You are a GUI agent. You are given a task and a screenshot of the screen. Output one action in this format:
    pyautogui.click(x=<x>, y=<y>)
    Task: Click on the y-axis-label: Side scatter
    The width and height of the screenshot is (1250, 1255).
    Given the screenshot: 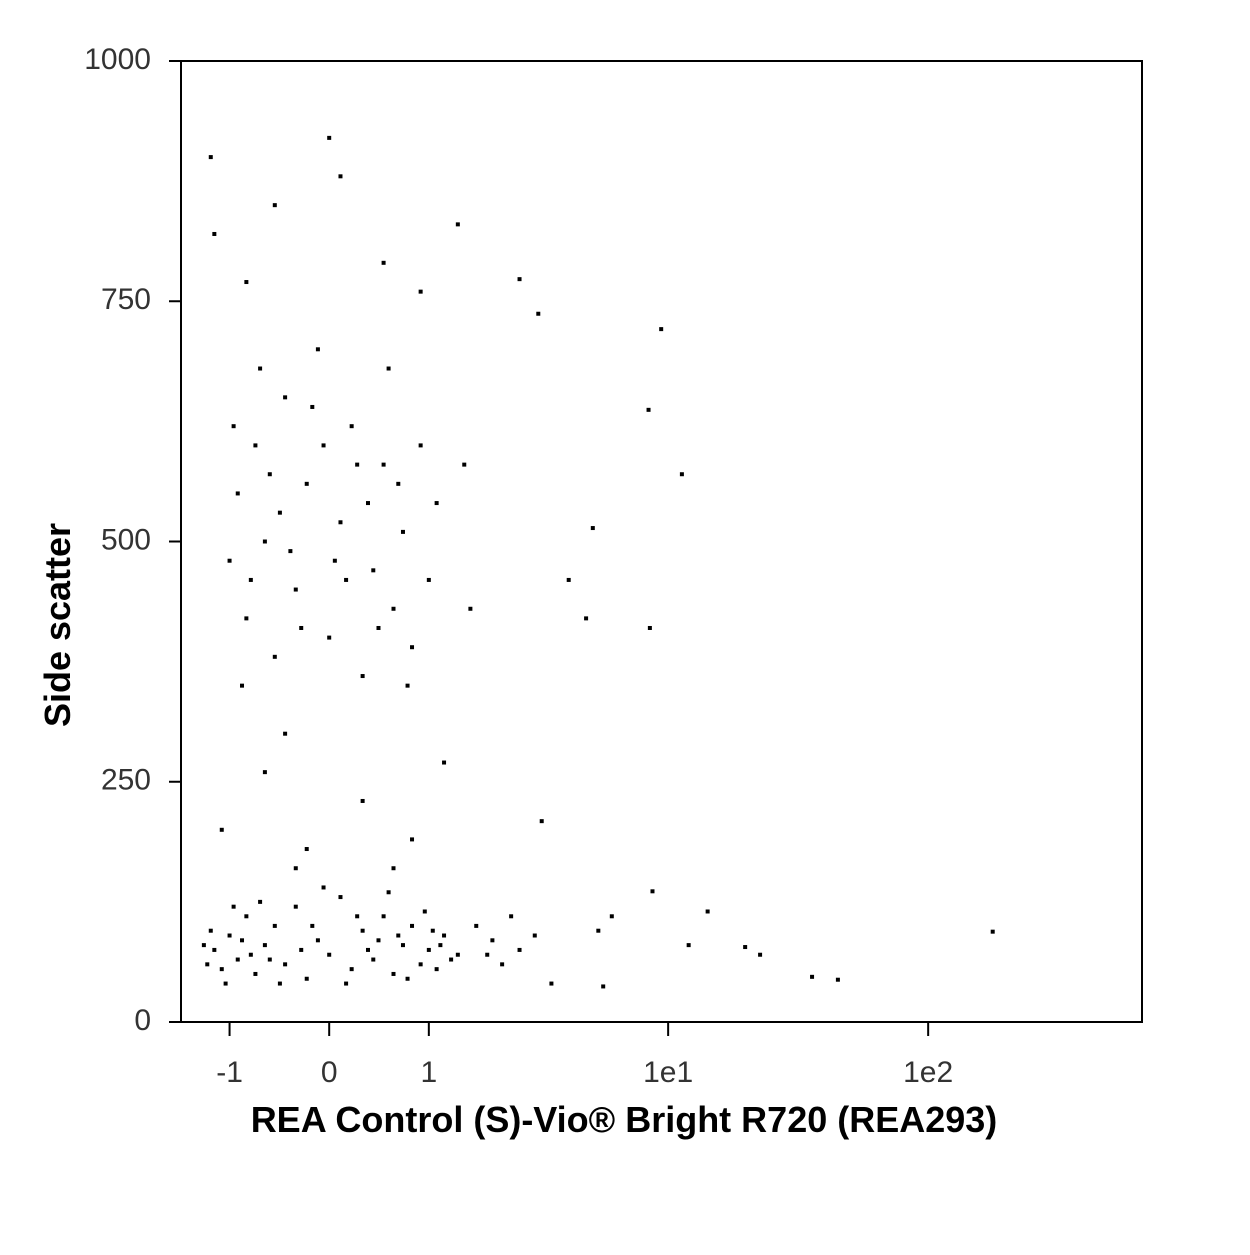 What is the action you would take?
    pyautogui.click(x=57, y=625)
    